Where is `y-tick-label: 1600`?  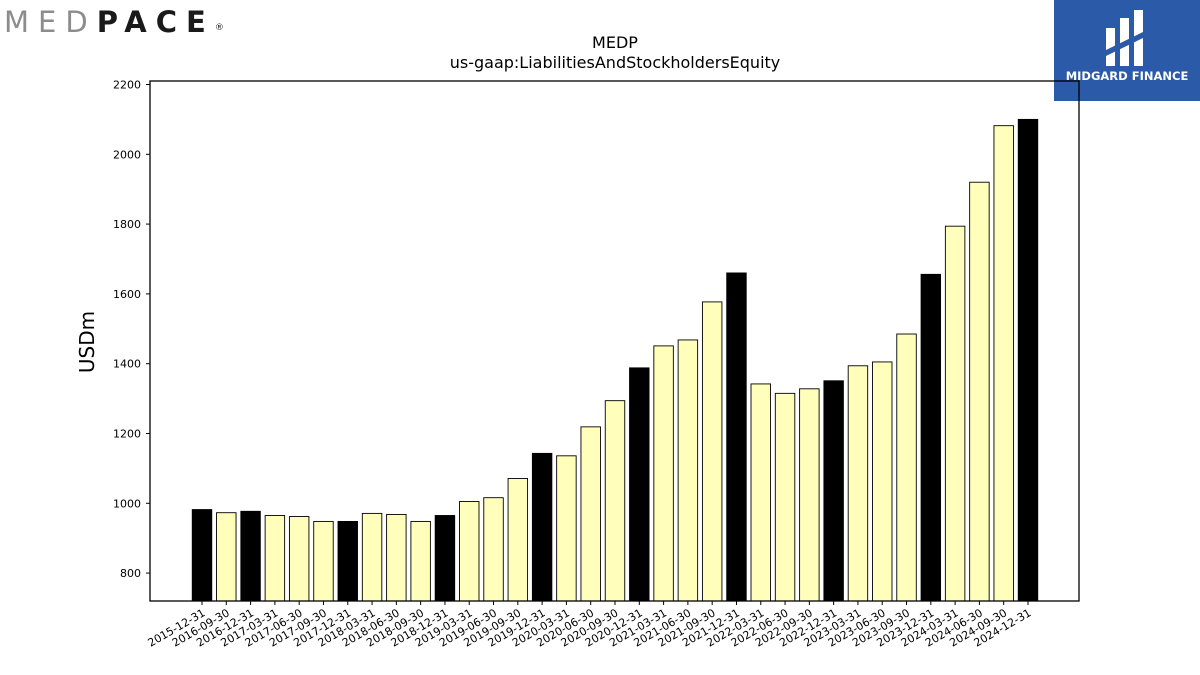
y-tick-label: 1600 is located at coordinates (127, 294).